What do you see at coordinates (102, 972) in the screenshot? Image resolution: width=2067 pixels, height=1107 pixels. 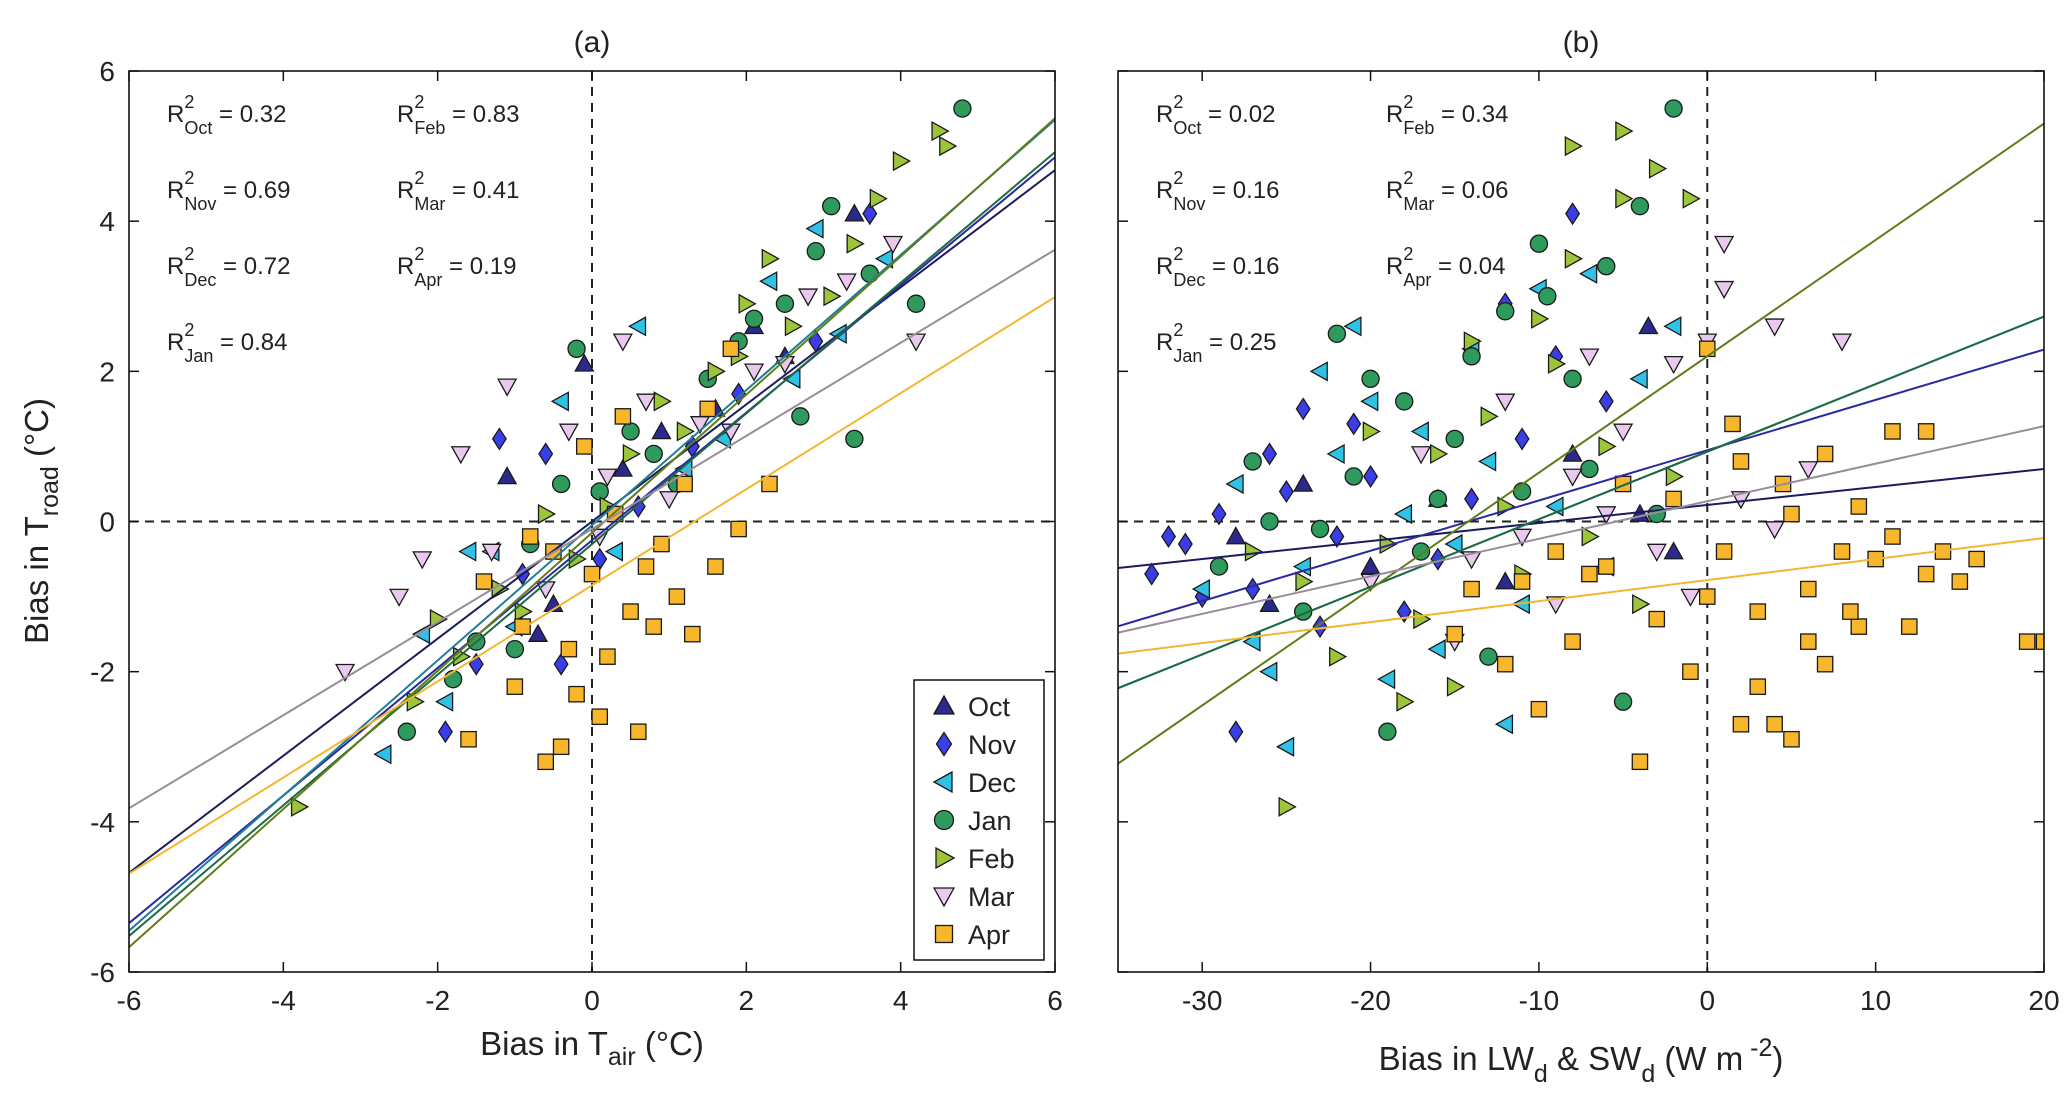 I see `y-tick-label: -6` at bounding box center [102, 972].